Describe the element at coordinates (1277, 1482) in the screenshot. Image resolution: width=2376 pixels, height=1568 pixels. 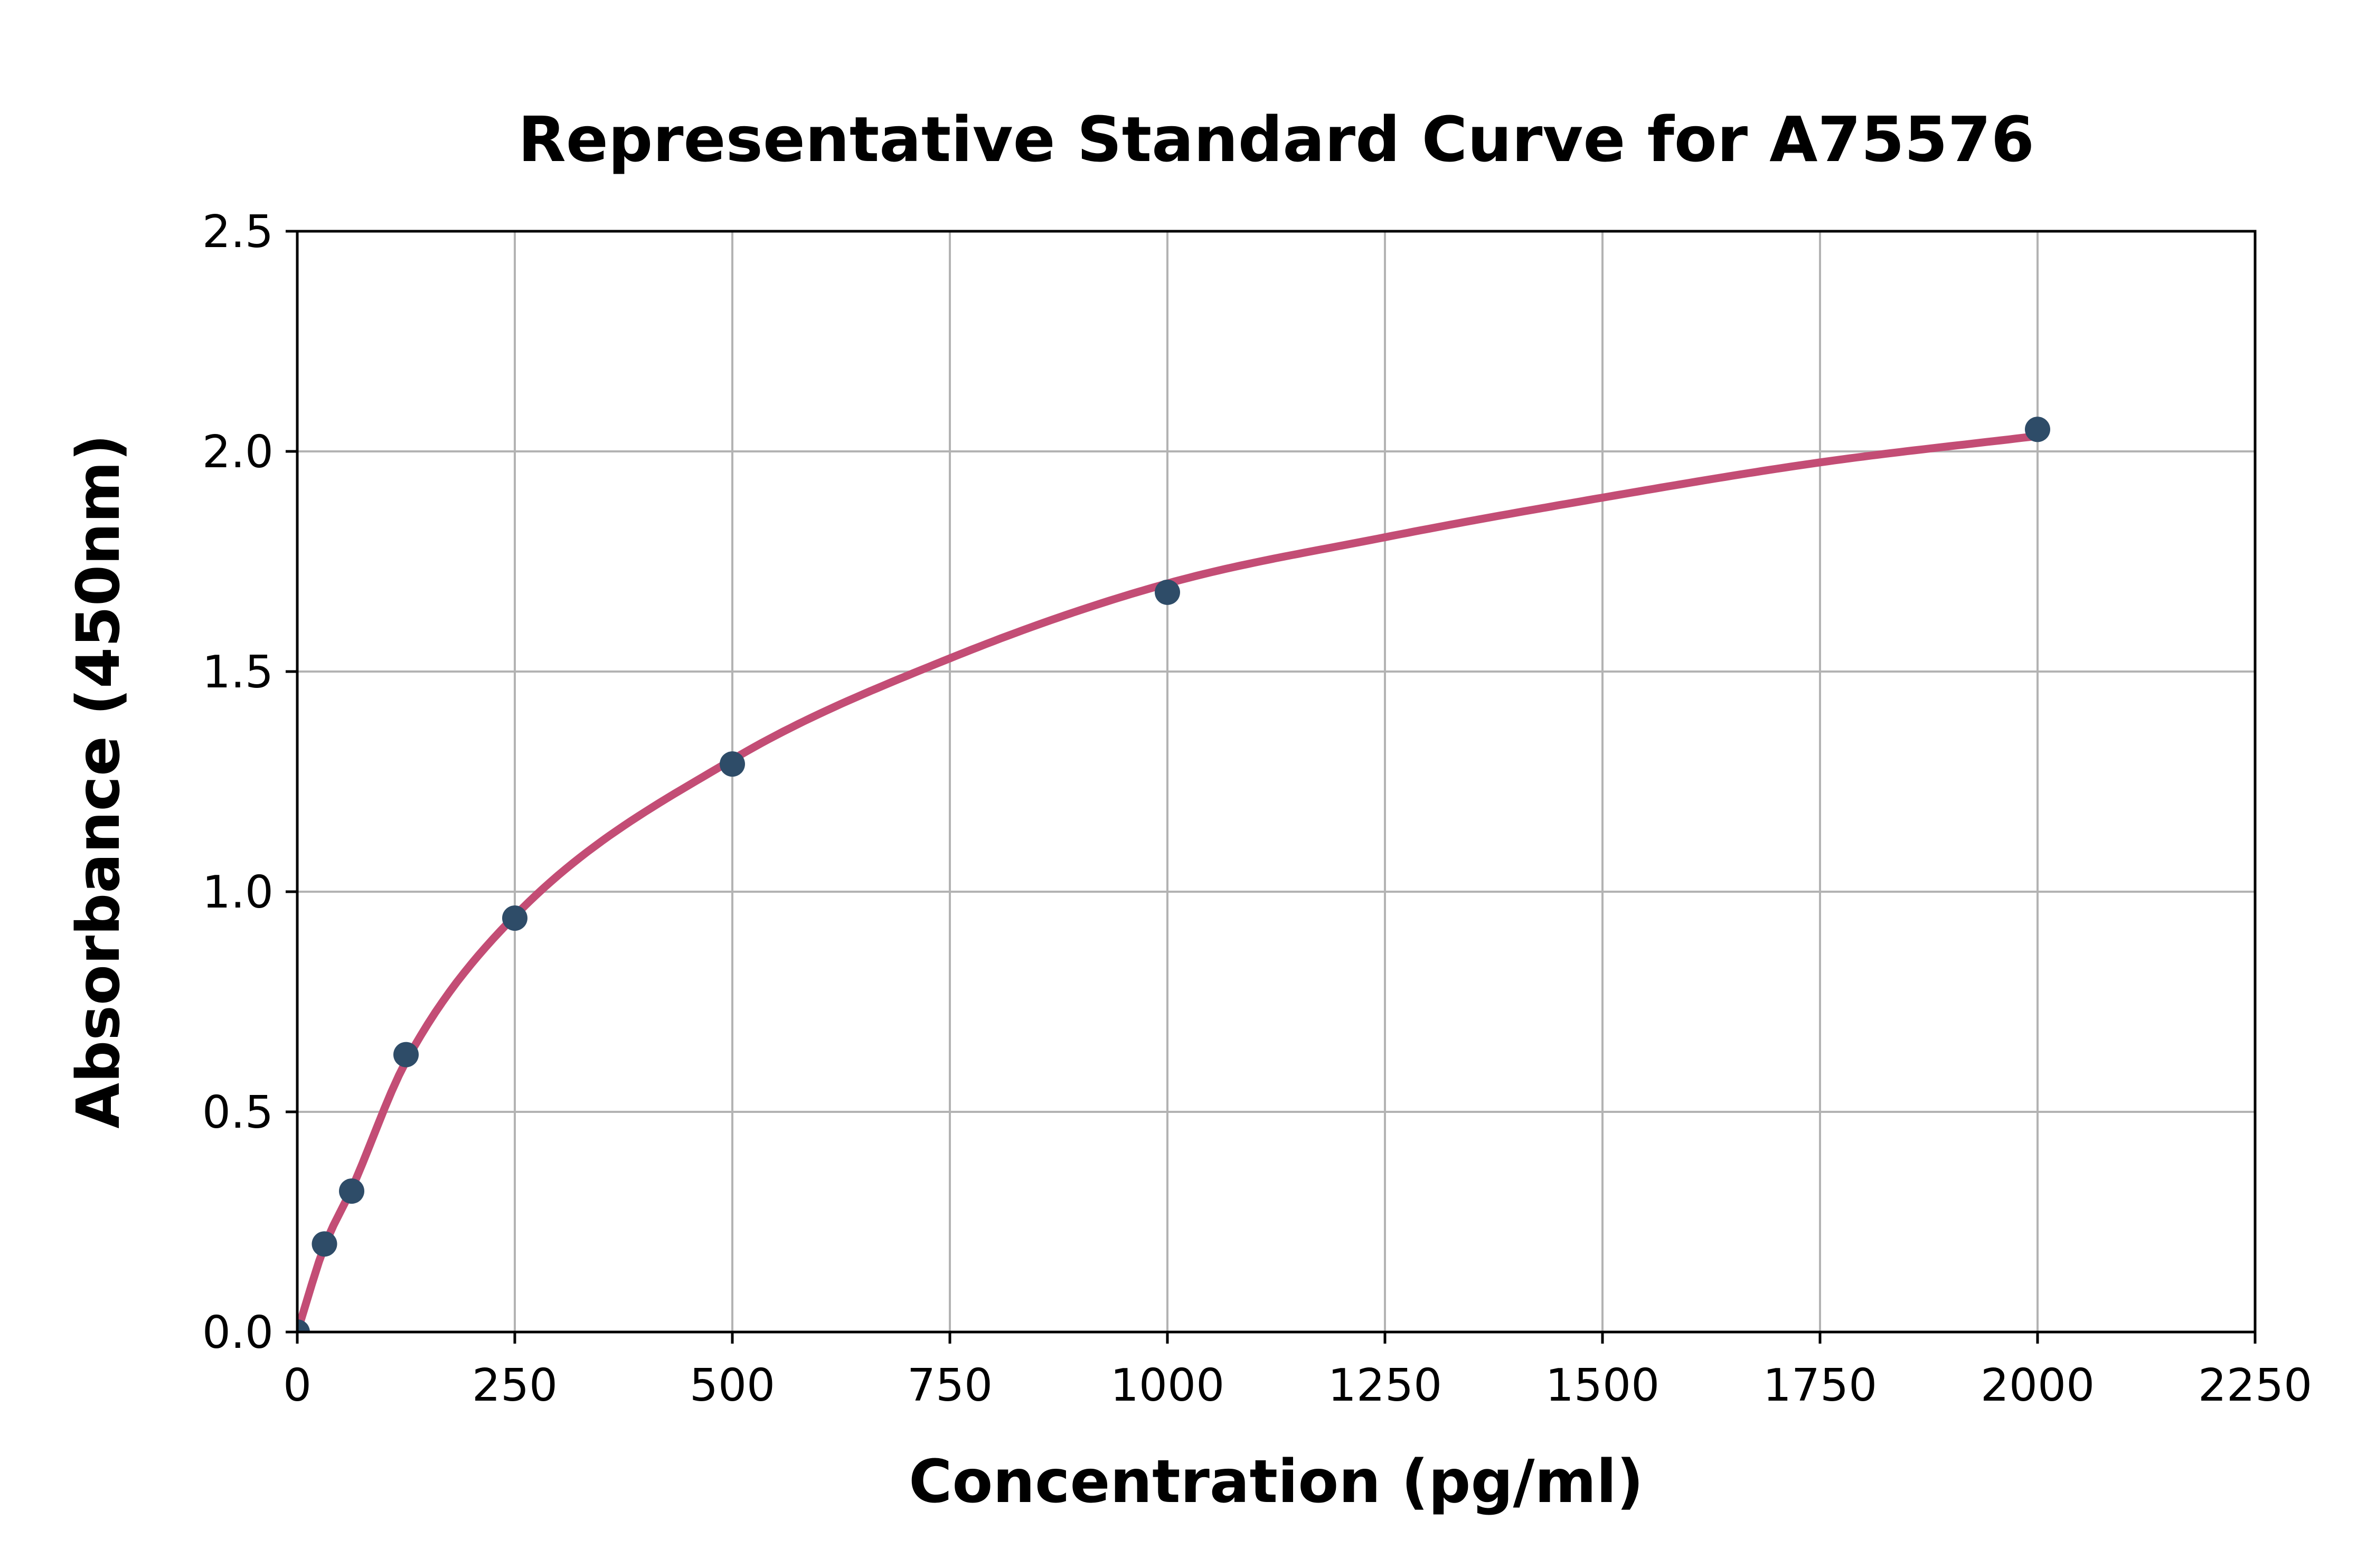
I see `x-axis-label: Concentration (pg/ml)` at that location.